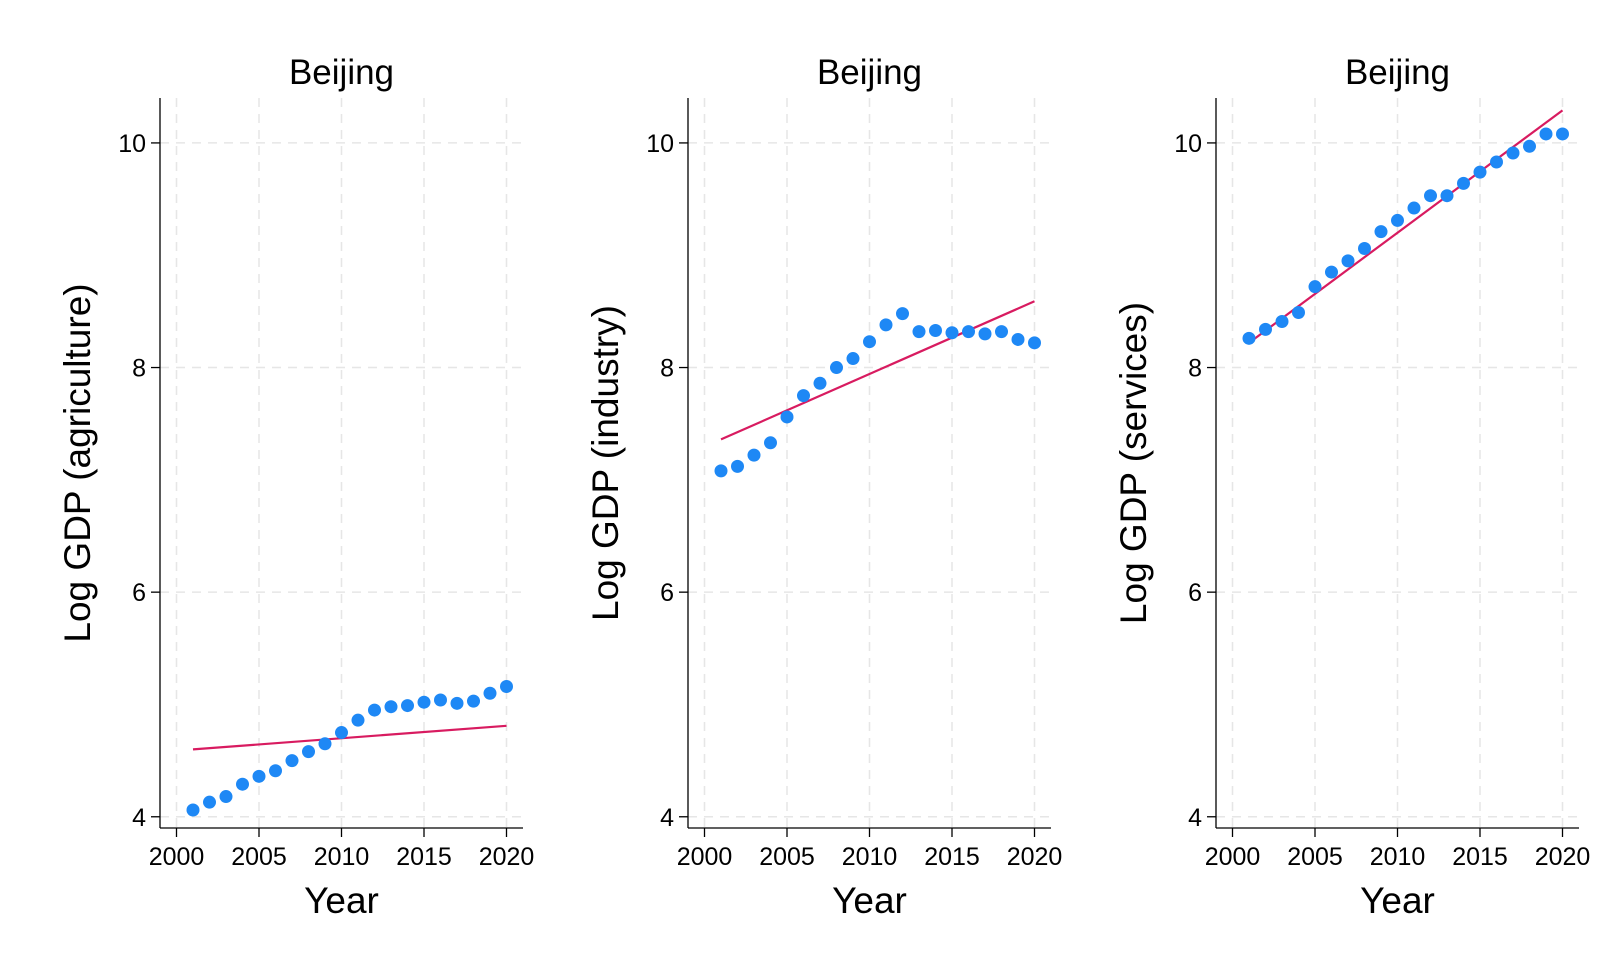 The height and width of the screenshot is (972, 1620). What do you see at coordinates (77, 462) in the screenshot?
I see `y-axis-label: Log GDP (agriculture)` at bounding box center [77, 462].